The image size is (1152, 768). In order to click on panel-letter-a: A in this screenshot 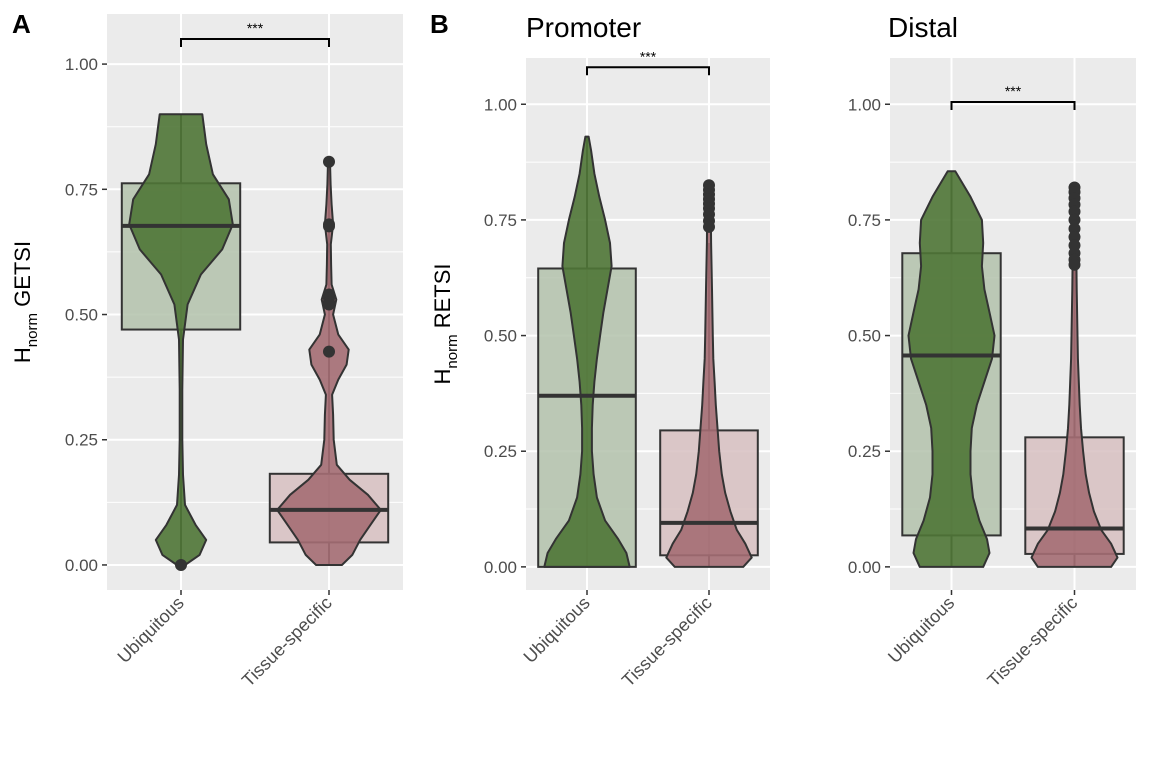, I will do `click(21, 24)`.